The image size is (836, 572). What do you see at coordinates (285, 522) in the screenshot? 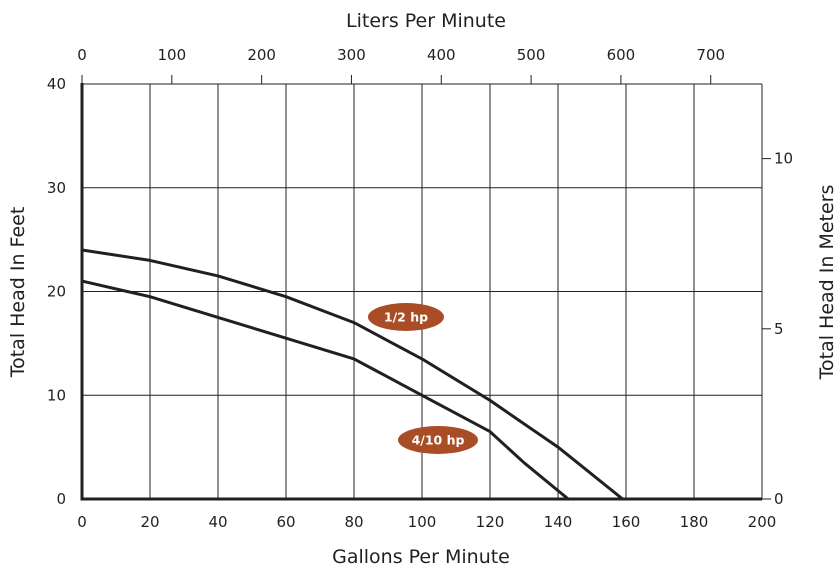
I see `x-tick-label: 60` at bounding box center [285, 522].